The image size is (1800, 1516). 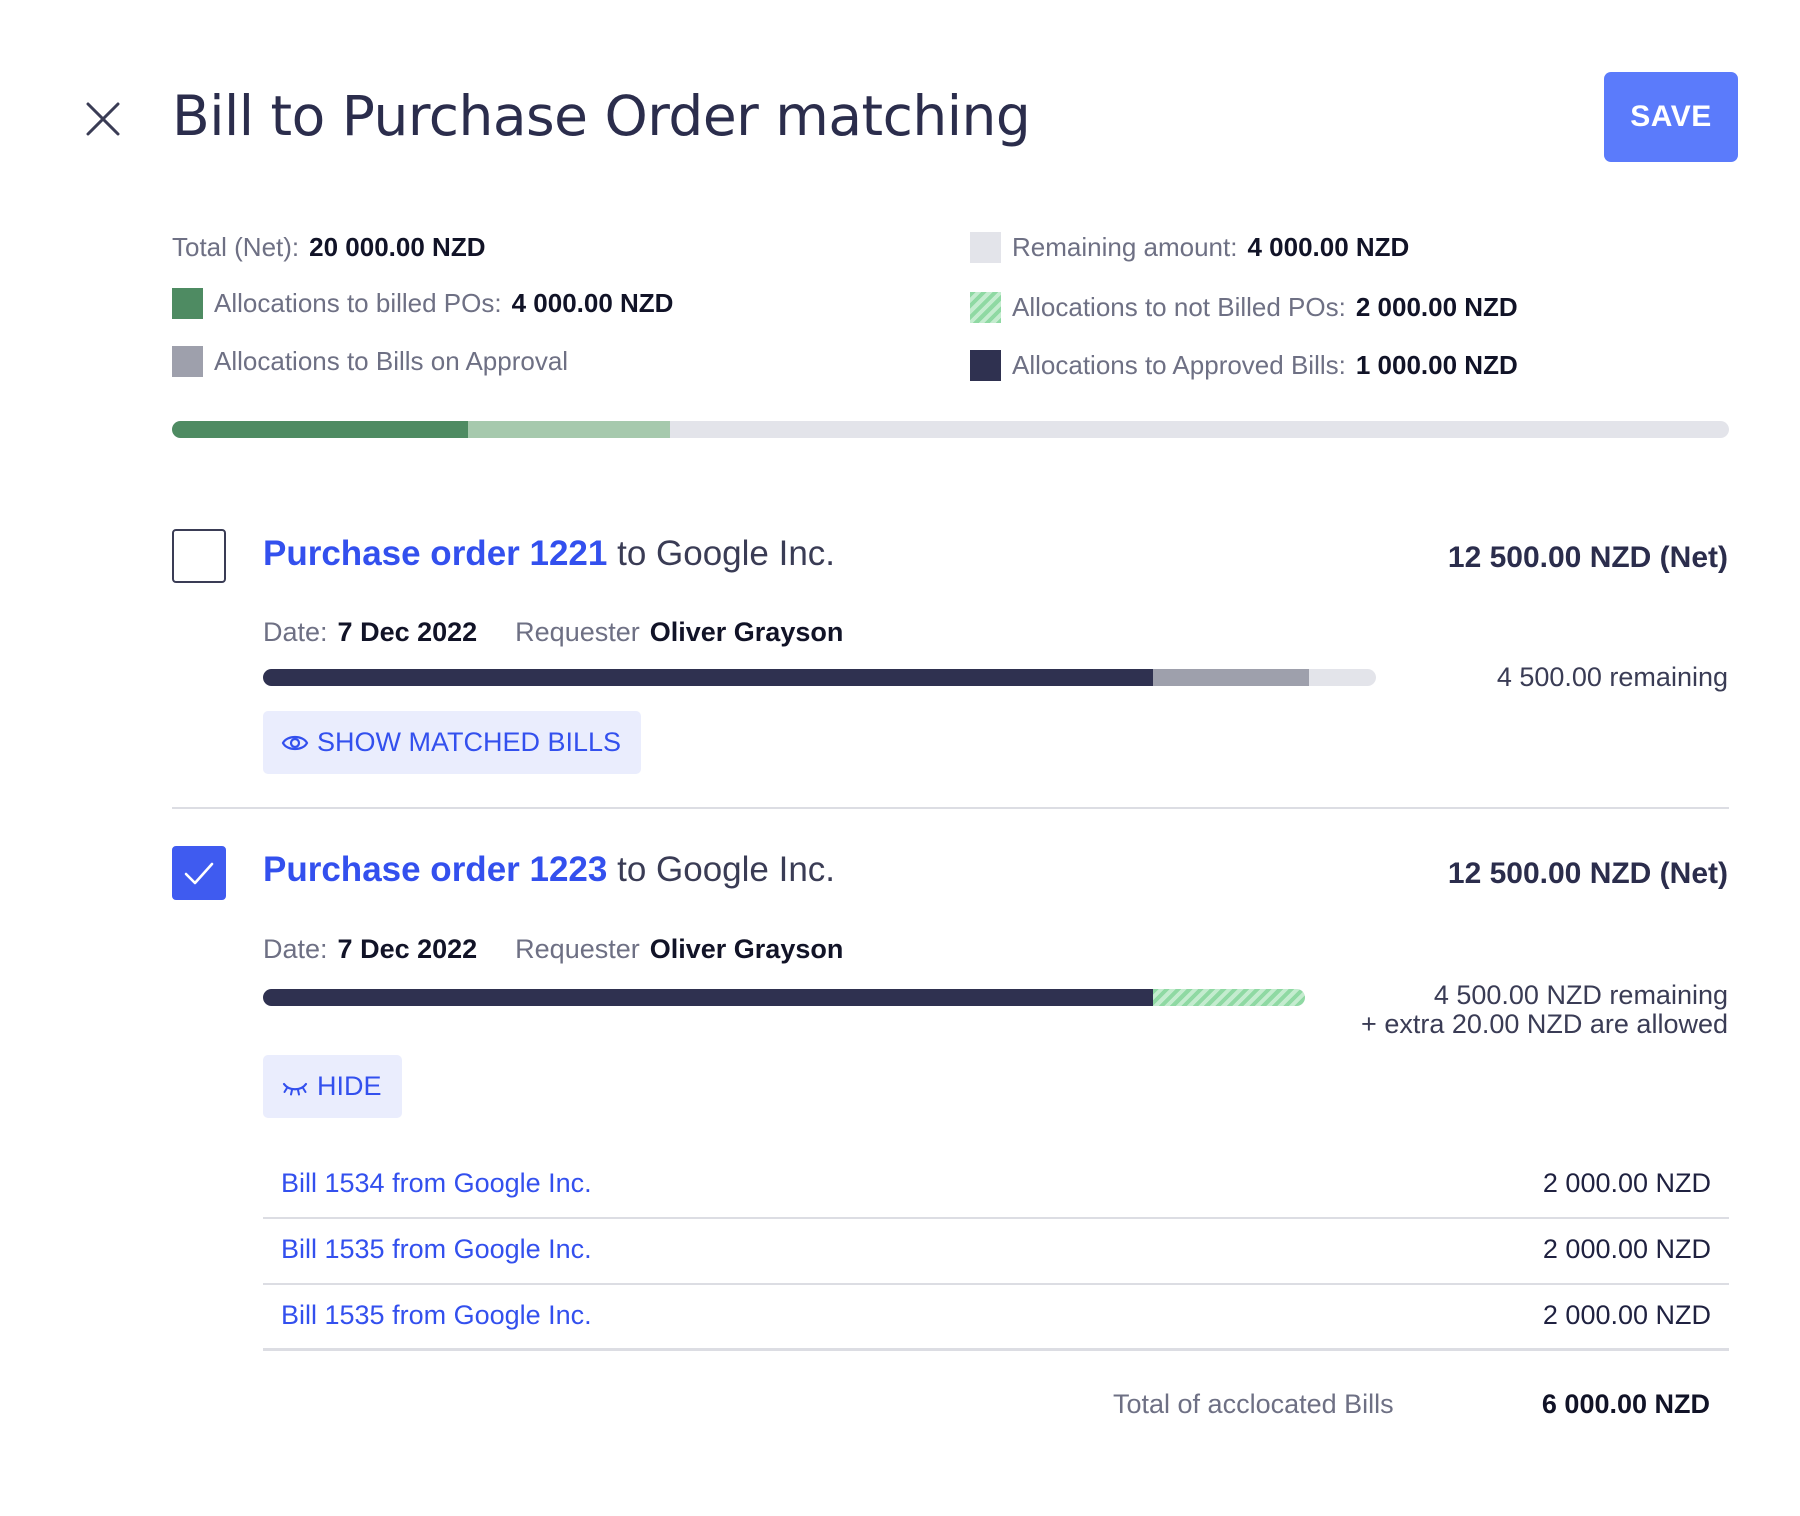 I want to click on po-1223-checkbox, so click(x=199, y=873).